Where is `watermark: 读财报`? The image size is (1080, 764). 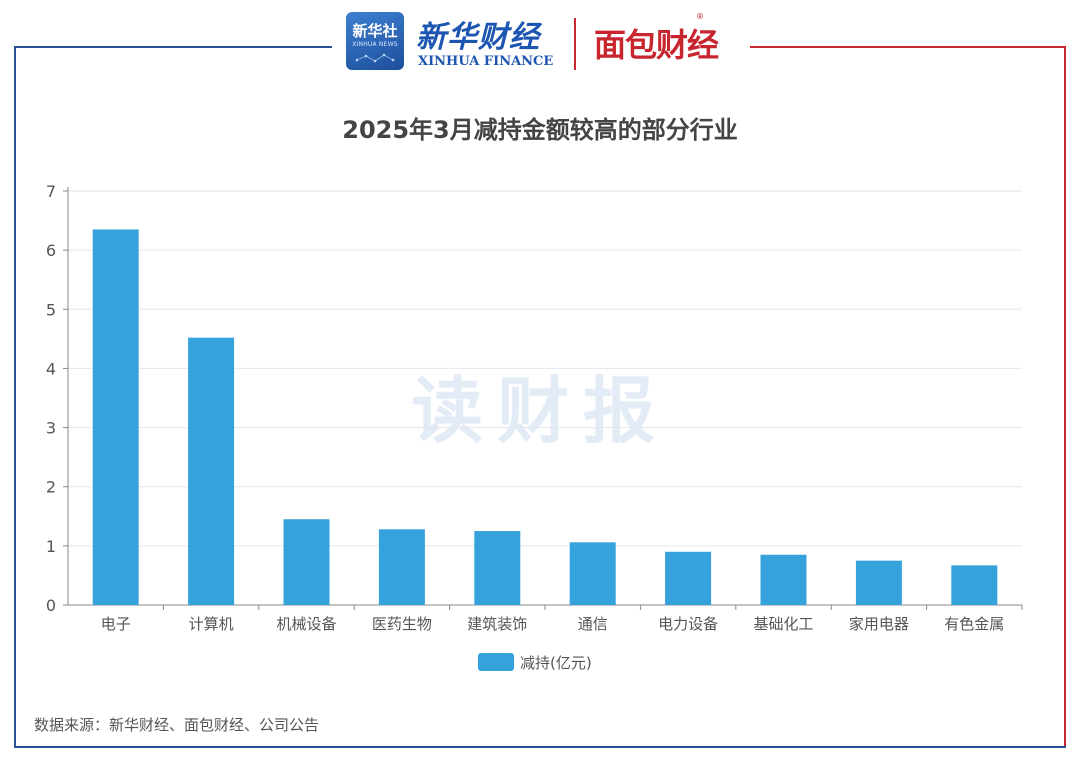
watermark: 读财报 is located at coordinates (539, 411).